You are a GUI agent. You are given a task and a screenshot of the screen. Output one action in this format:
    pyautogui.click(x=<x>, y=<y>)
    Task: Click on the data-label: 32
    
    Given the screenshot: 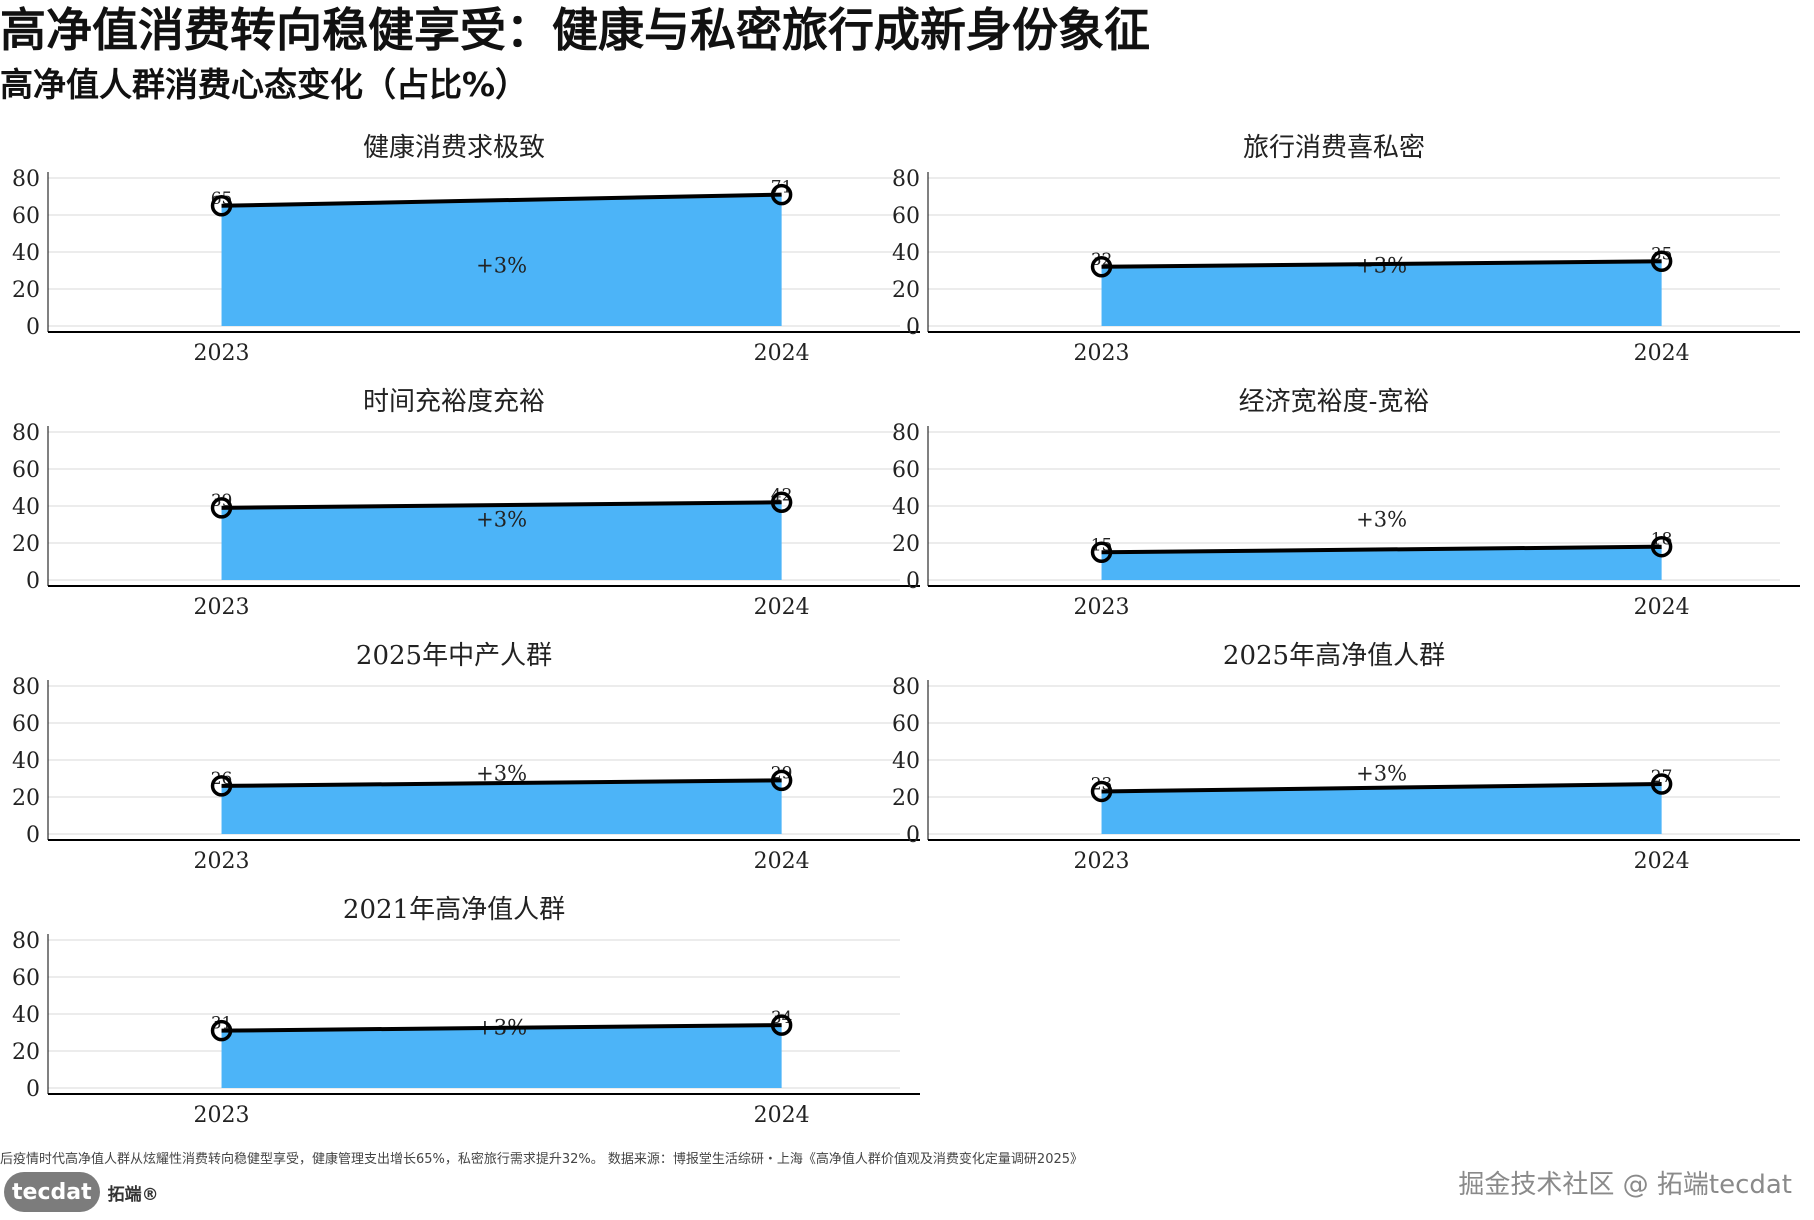 What is the action you would take?
    pyautogui.click(x=1102, y=260)
    